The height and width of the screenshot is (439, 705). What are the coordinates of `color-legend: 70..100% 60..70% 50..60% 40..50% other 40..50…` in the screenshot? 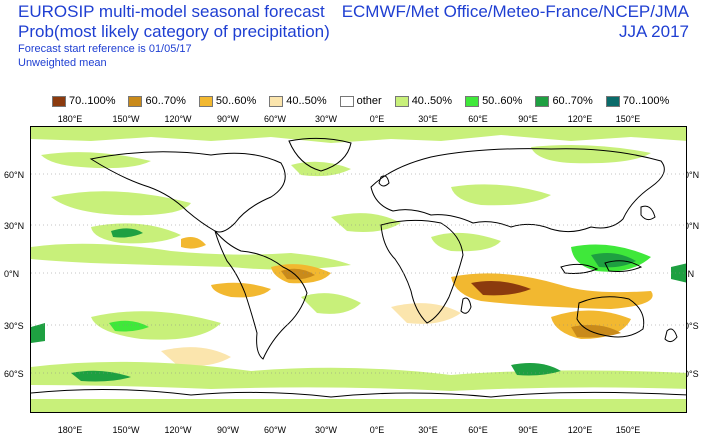 It's located at (367, 101).